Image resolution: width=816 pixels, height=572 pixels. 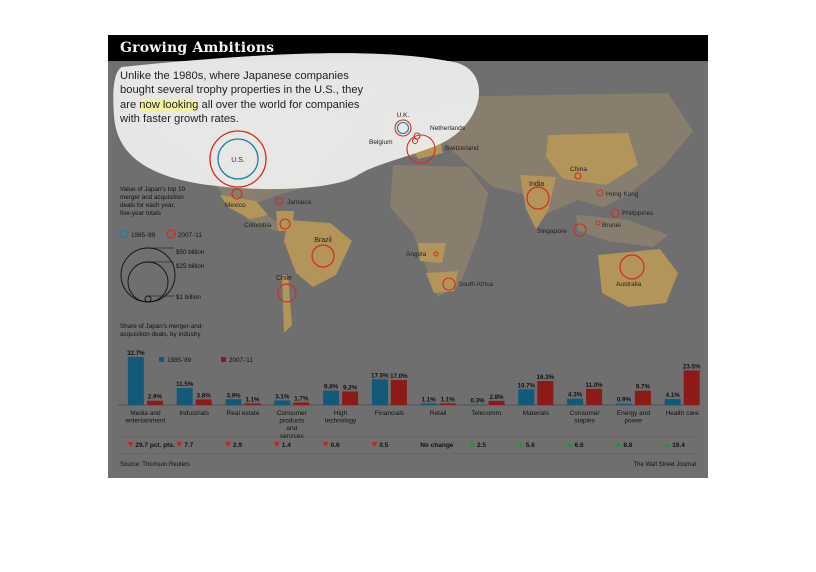 What do you see at coordinates (634, 417) in the screenshot?
I see `category-label: Energy and power` at bounding box center [634, 417].